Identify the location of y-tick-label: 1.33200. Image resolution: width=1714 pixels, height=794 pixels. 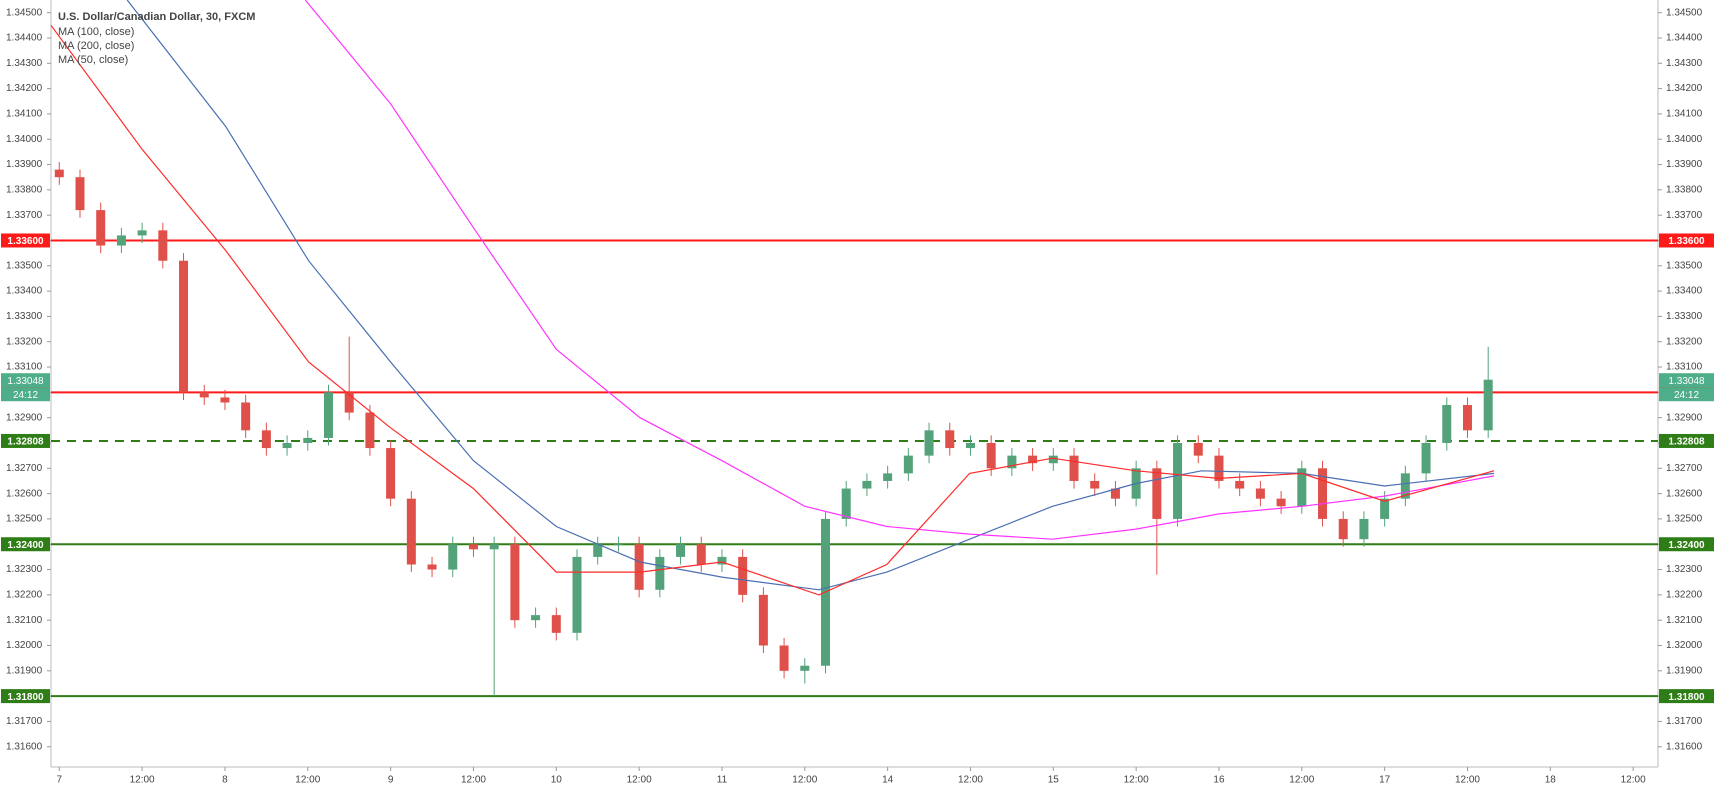
(1684, 341).